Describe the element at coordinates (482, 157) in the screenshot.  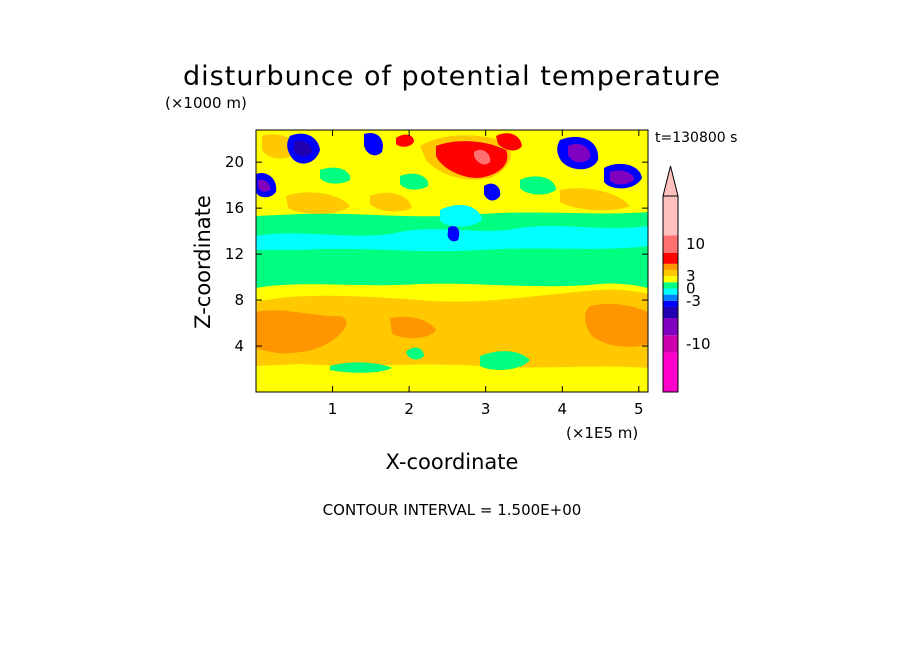
I see `field-peak-core` at that location.